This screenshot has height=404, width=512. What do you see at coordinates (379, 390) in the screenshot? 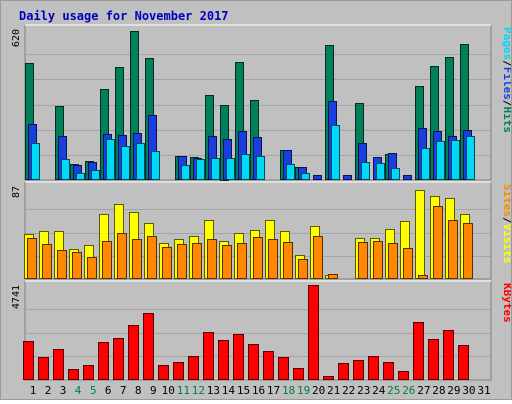
I see `x-tick-day-24: 24` at bounding box center [379, 390].